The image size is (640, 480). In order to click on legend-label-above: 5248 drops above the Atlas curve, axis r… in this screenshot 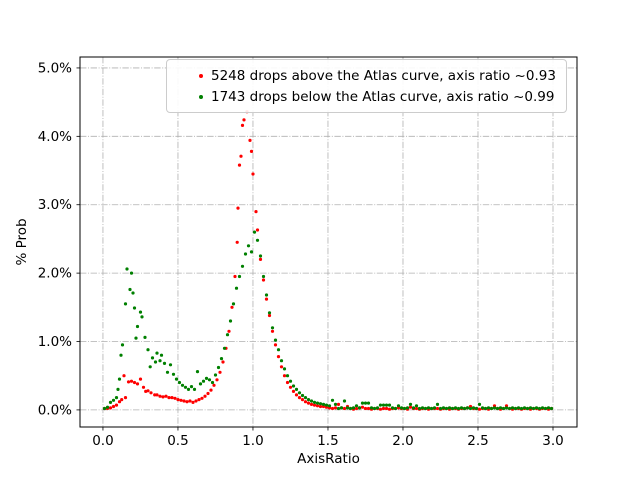, I will do `click(383, 75)`.